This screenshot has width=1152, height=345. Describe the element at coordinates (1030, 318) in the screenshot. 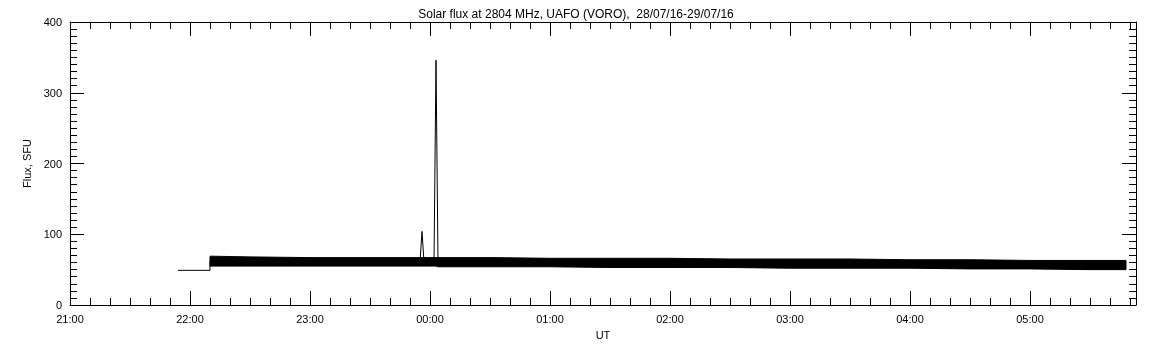

I see `x-tick-label: 05:00` at that location.